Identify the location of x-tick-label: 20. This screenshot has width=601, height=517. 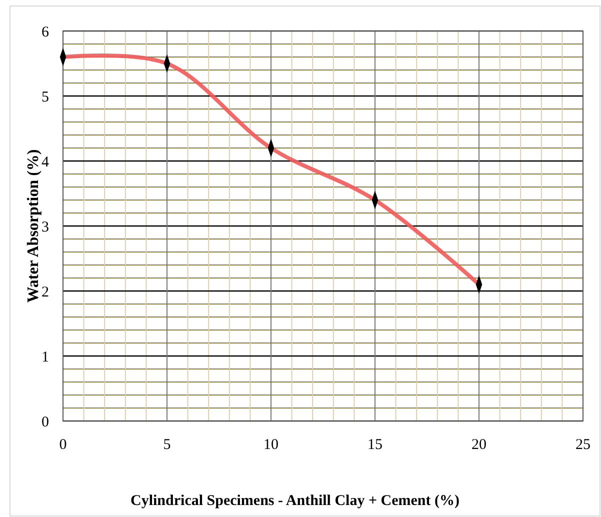
(479, 445).